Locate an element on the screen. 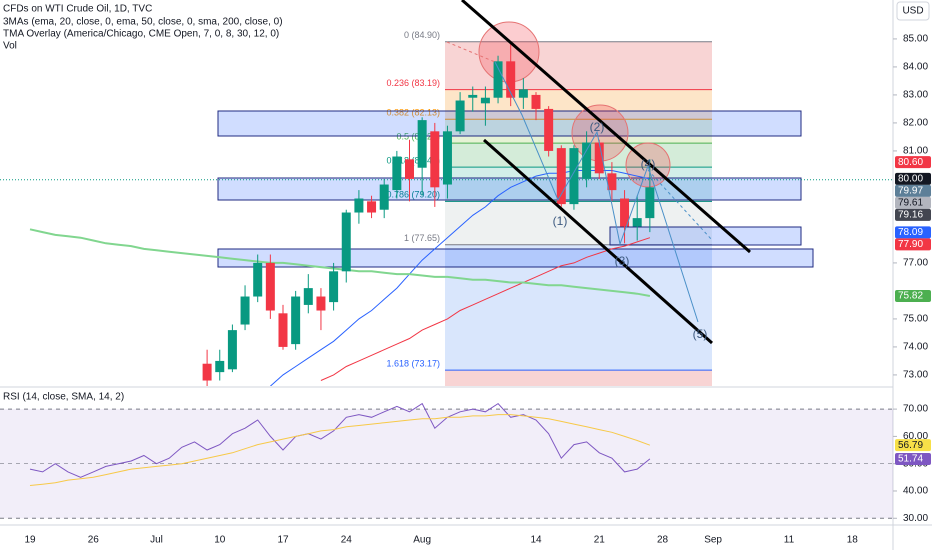  x-tick-label: Sep is located at coordinates (713, 540).